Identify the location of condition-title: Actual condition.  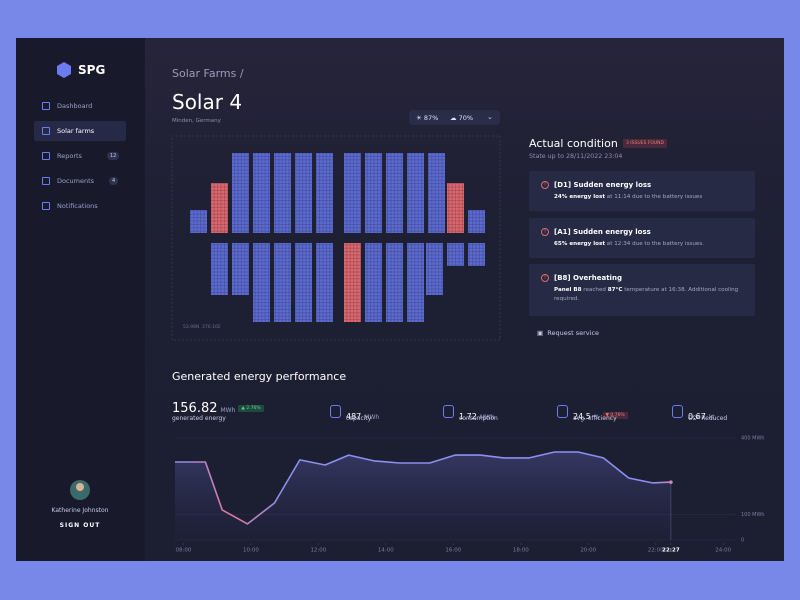
(573, 143).